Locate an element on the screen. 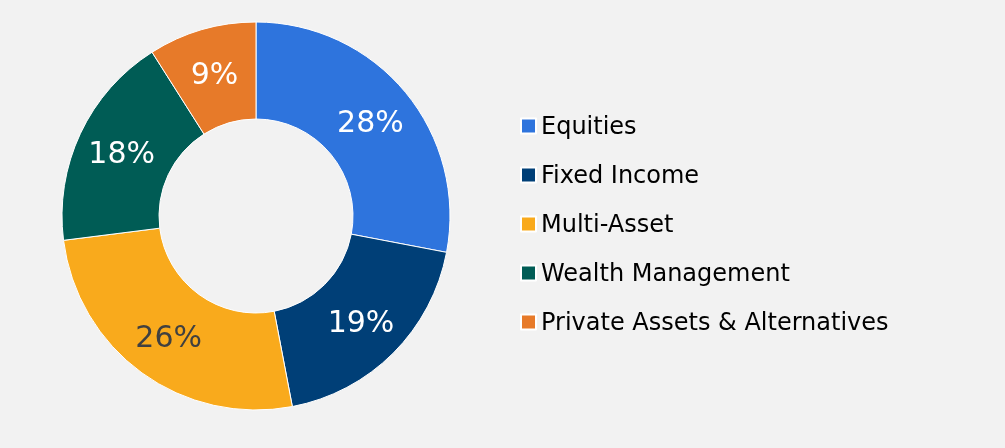 Image resolution: width=1005 pixels, height=448 pixels. data-label: 28% is located at coordinates (370, 121).